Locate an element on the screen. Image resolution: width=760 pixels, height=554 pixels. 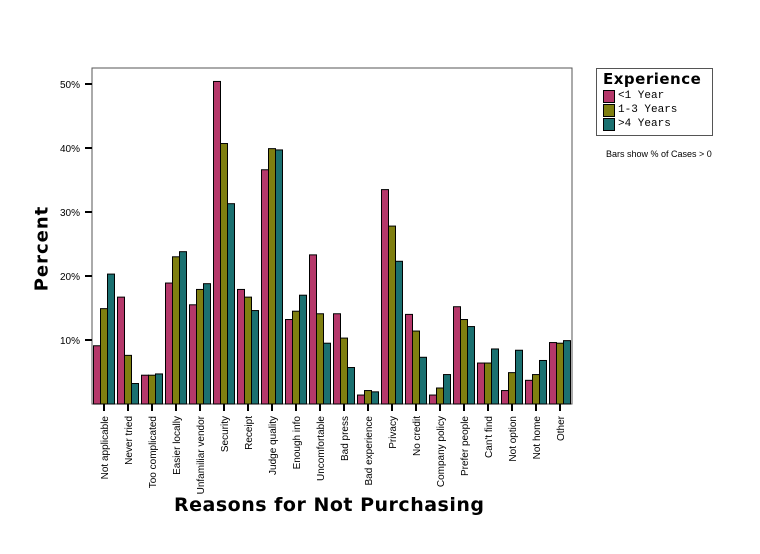
legend-label: >4 Years is located at coordinates (644, 124).